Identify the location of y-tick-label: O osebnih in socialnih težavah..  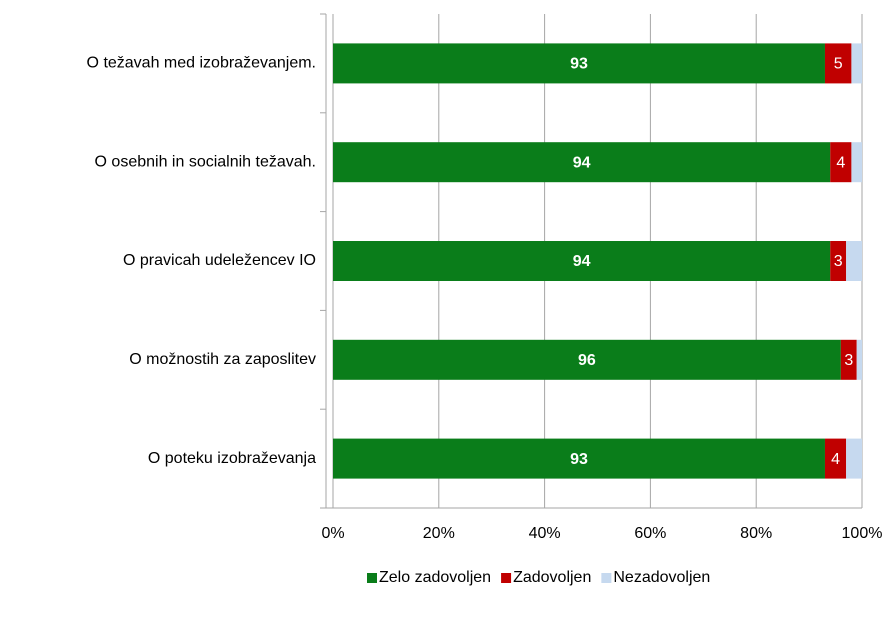
(205, 161).